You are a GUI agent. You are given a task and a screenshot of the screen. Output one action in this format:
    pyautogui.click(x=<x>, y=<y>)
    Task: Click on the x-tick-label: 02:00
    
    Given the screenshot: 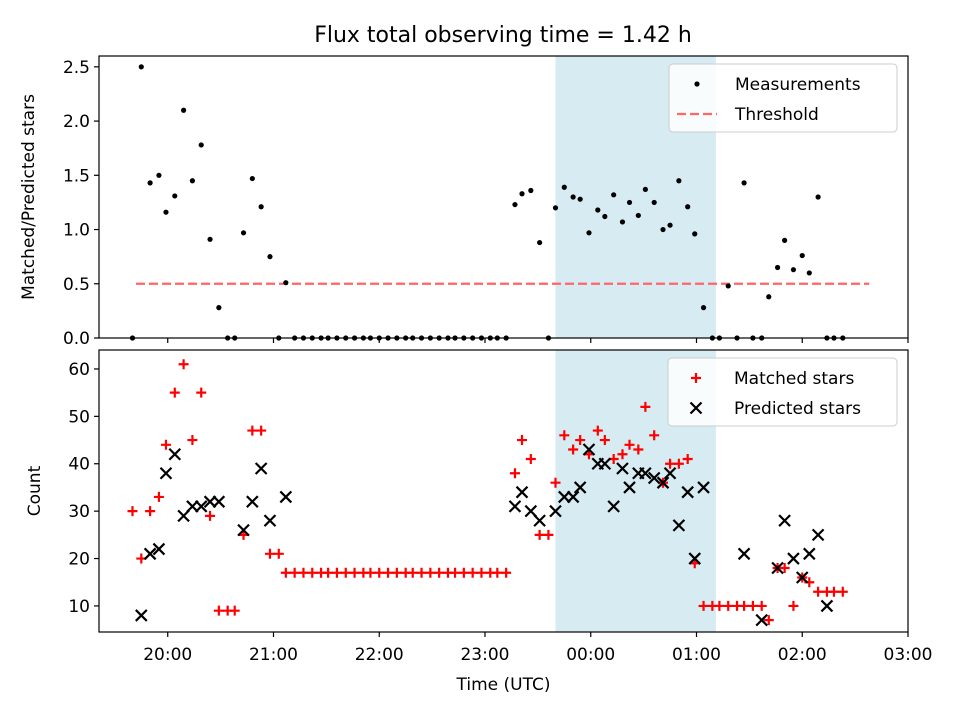 What is the action you would take?
    pyautogui.click(x=802, y=655)
    